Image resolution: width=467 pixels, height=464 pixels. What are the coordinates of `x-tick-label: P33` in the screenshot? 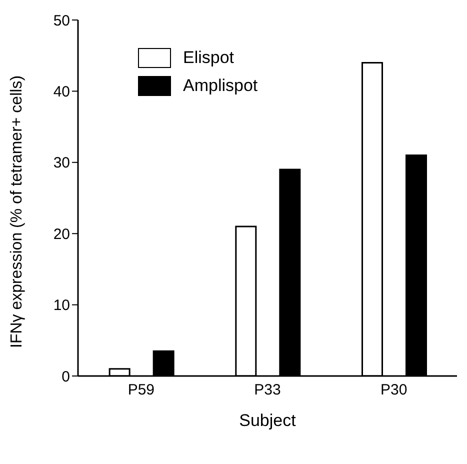 It's located at (267, 390).